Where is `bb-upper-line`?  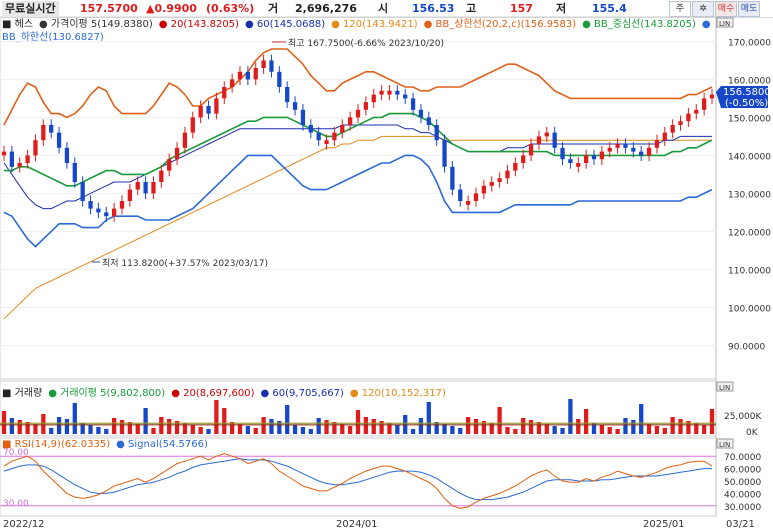
bb-upper-line is located at coordinates (358, 87).